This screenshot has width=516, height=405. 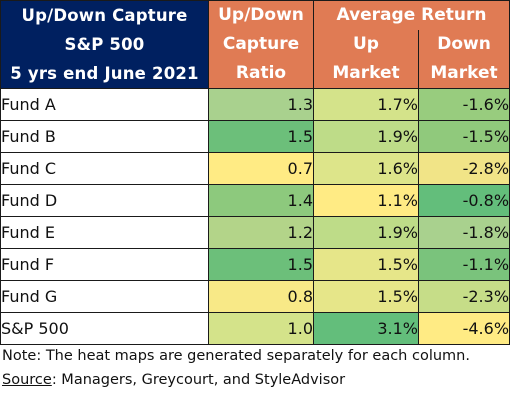 What do you see at coordinates (366, 44) in the screenshot?
I see `up-market-header-line-1: Up` at bounding box center [366, 44].